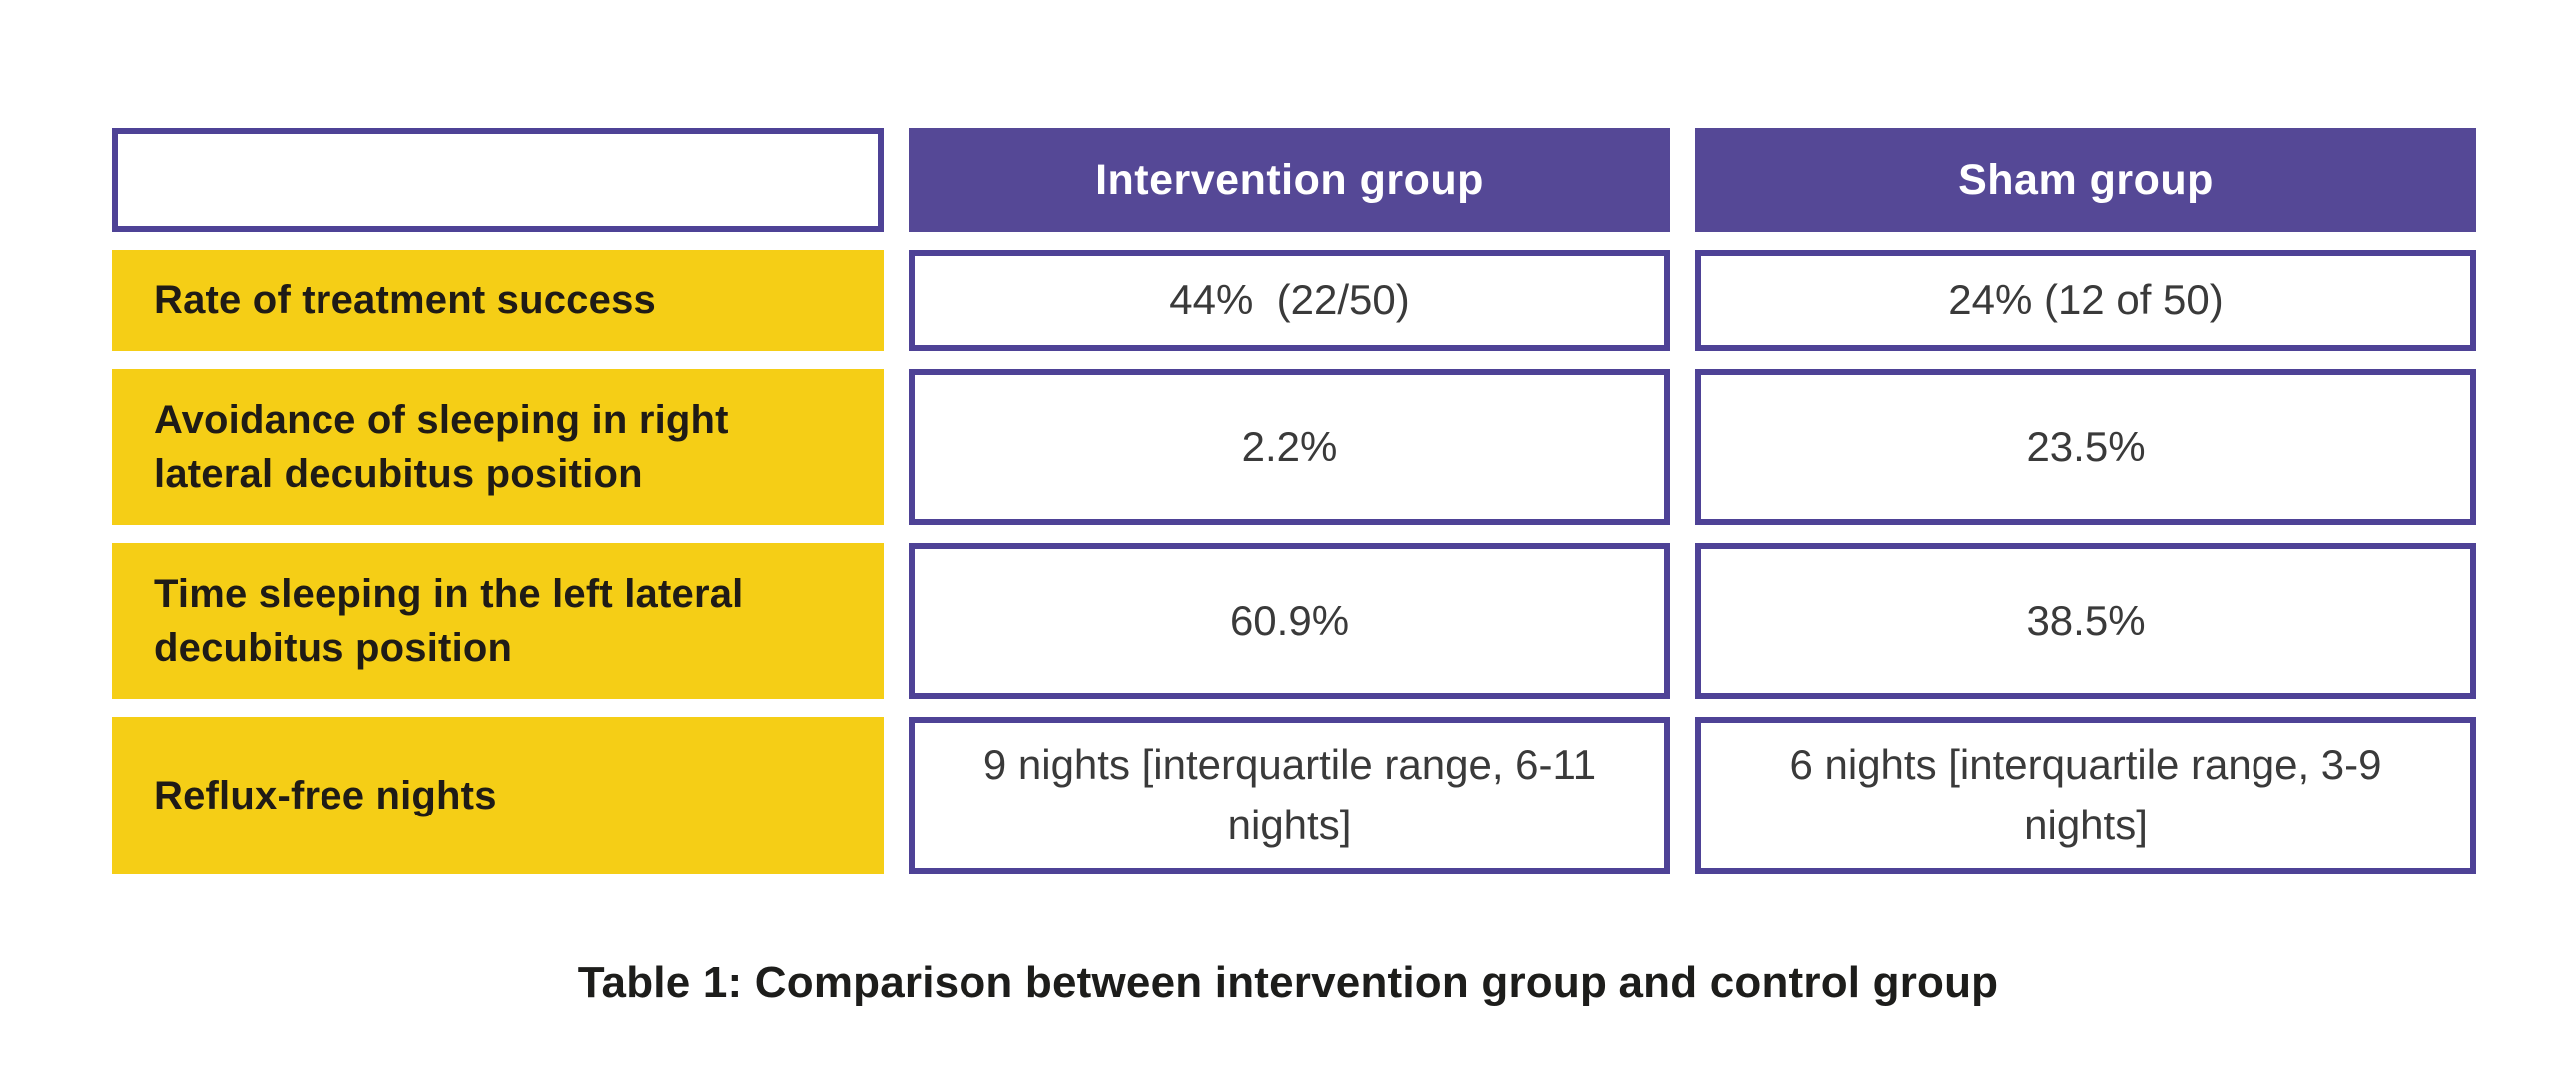 The image size is (2576, 1087). I want to click on row-label-text: Rate of treatment success, so click(405, 300).